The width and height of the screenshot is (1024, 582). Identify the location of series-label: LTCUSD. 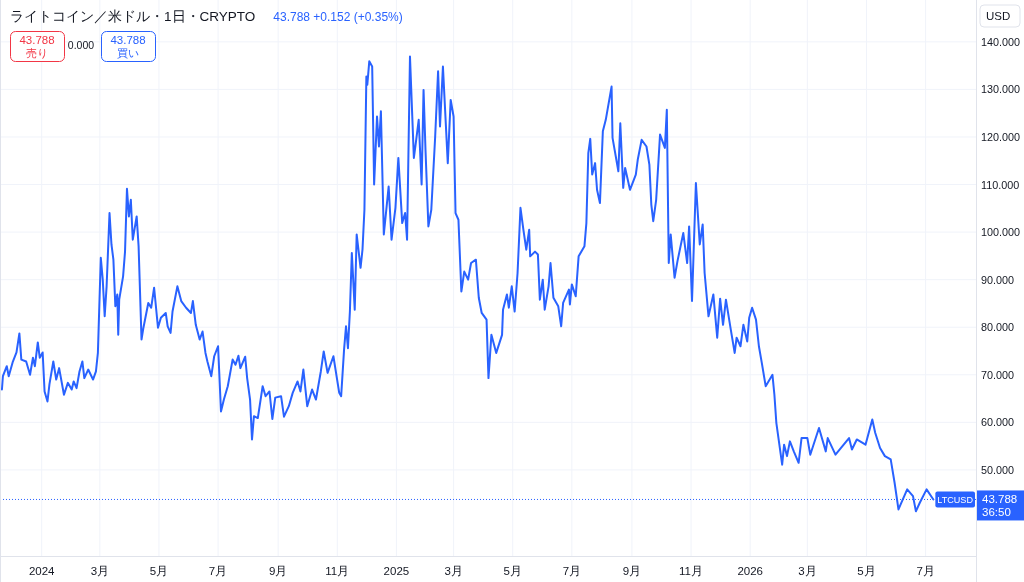
(956, 499).